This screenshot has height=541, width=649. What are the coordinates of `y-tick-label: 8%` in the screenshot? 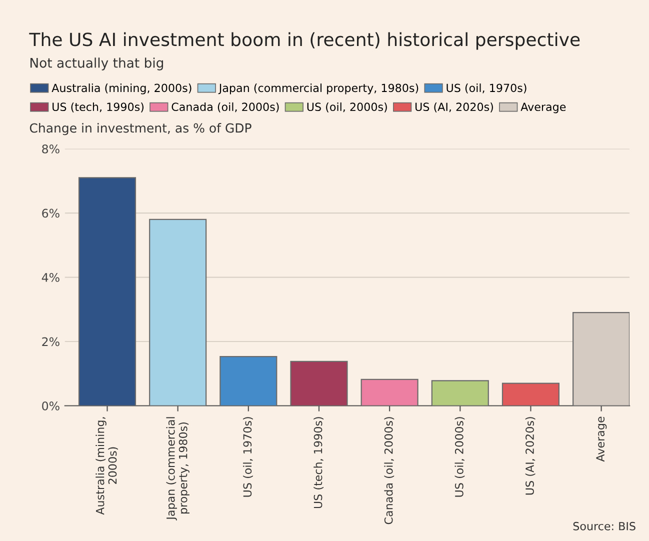 It's located at (51, 149).